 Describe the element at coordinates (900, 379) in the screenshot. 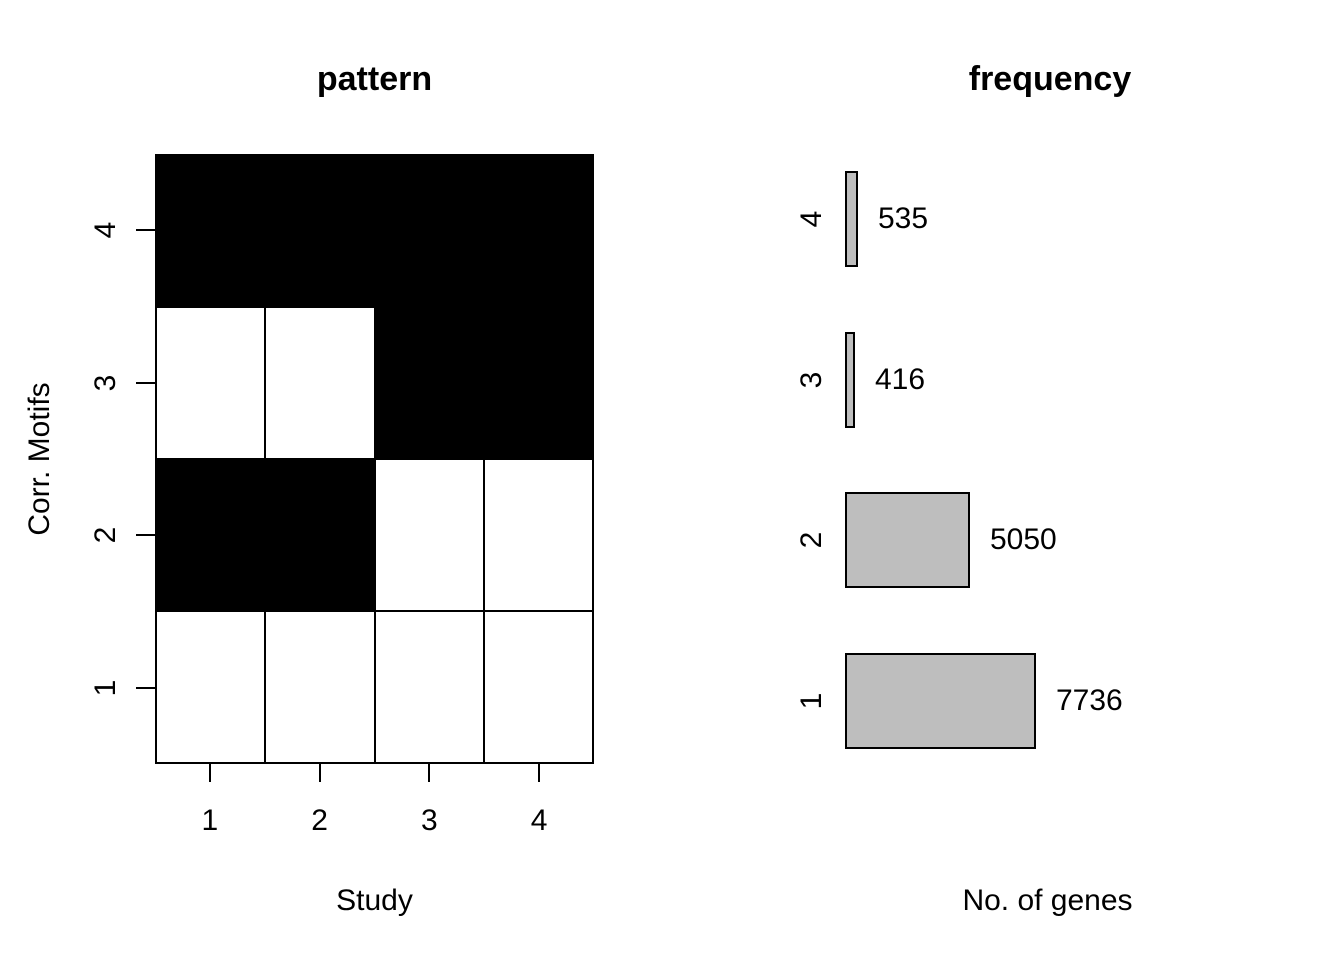

I see `frequency-value-label: 416` at that location.